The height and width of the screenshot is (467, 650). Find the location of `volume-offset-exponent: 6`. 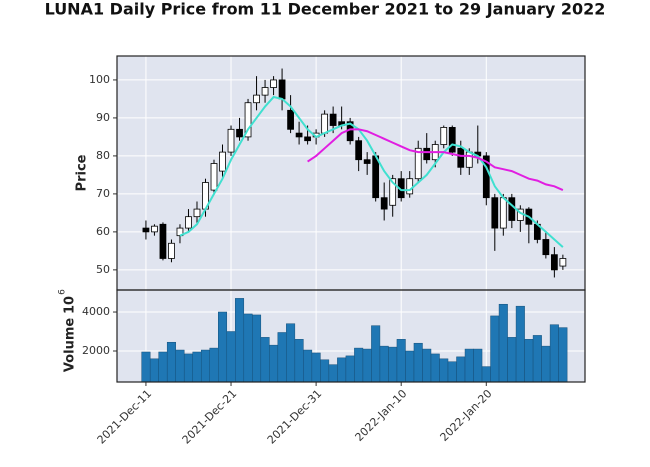

volume-offset-exponent: 6 is located at coordinates (63, 292).